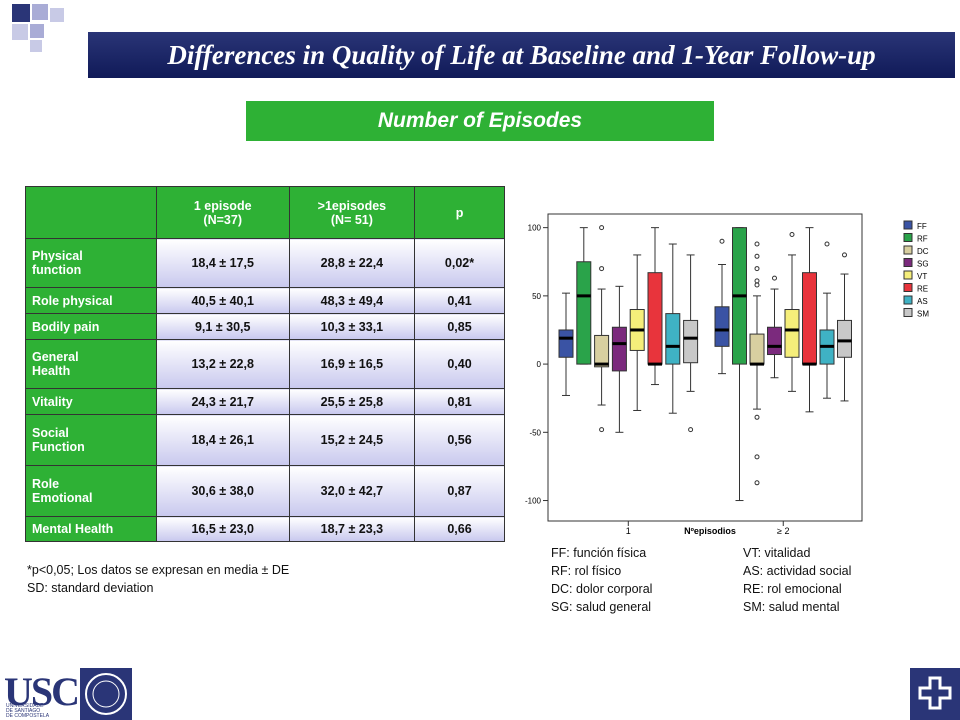 This screenshot has height=720, width=960. What do you see at coordinates (710, 531) in the screenshot?
I see `x-axis-label: Nºepisodios` at bounding box center [710, 531].